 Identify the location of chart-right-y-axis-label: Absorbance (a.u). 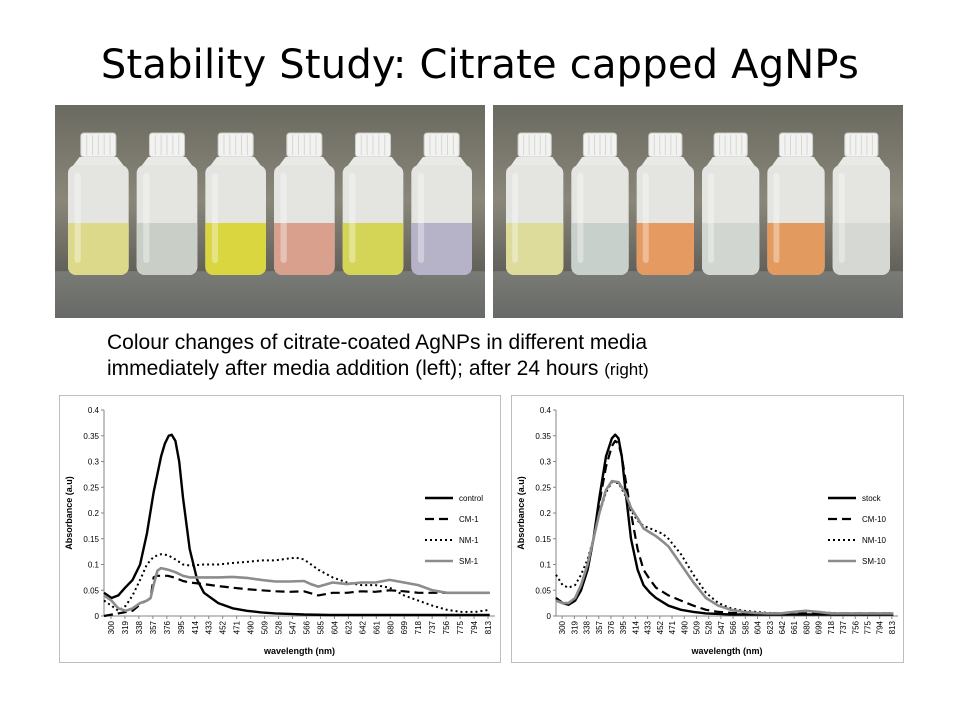
(521, 513).